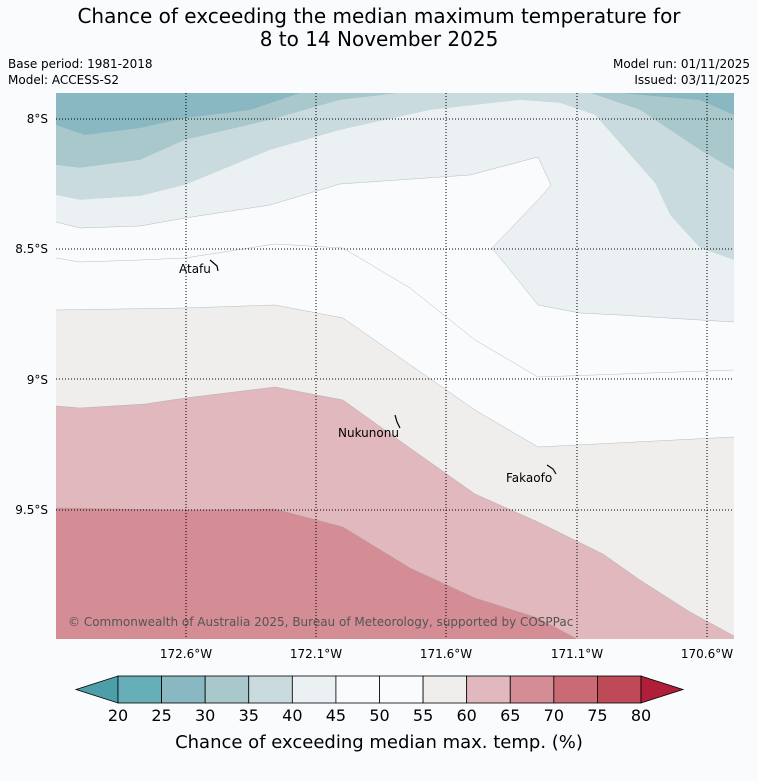  Describe the element at coordinates (554, 715) in the screenshot. I see `colorbar-tick-label: 70` at that location.